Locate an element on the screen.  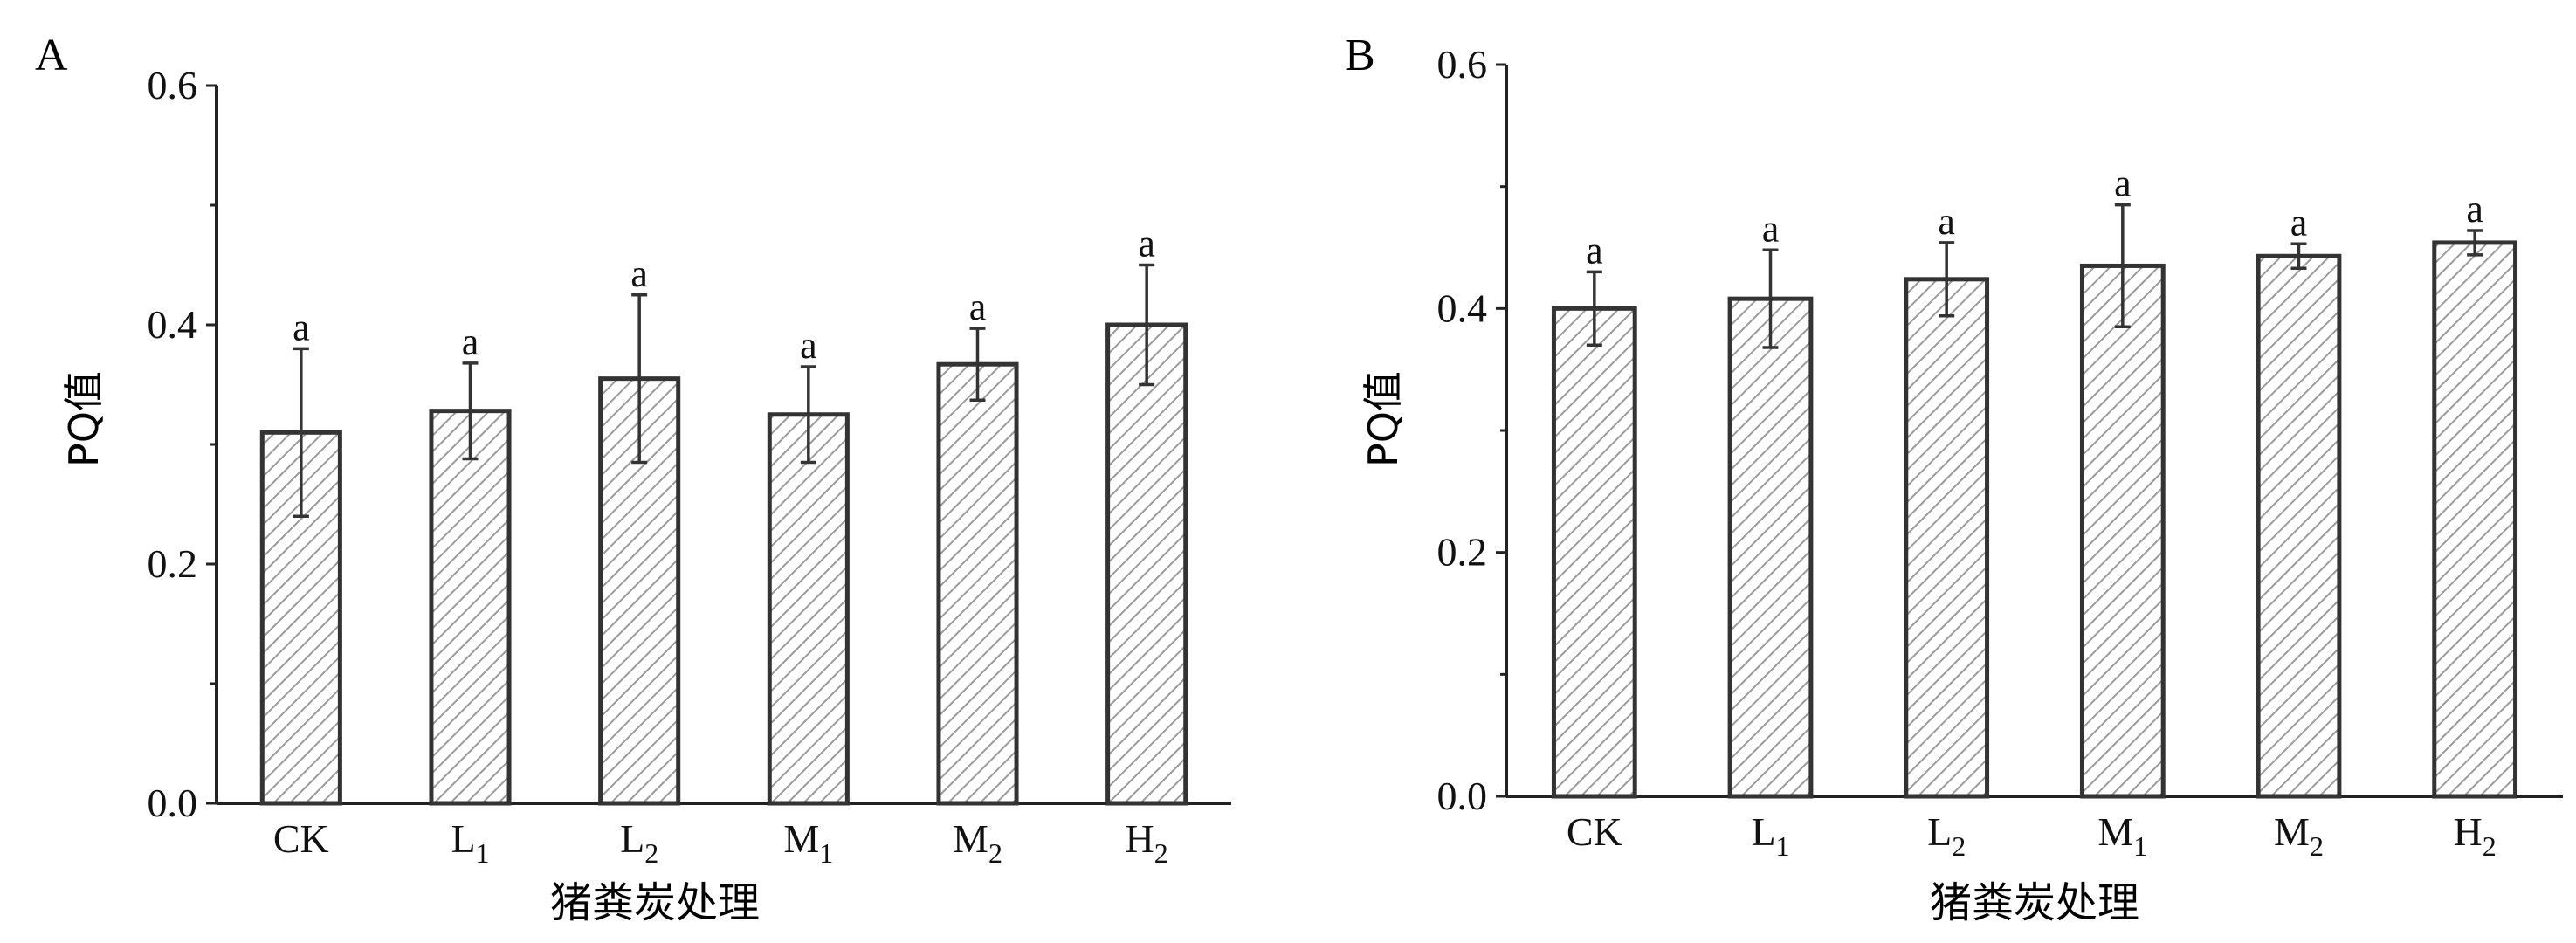
panel-a-x-tick-label: M1 is located at coordinates (808, 842).